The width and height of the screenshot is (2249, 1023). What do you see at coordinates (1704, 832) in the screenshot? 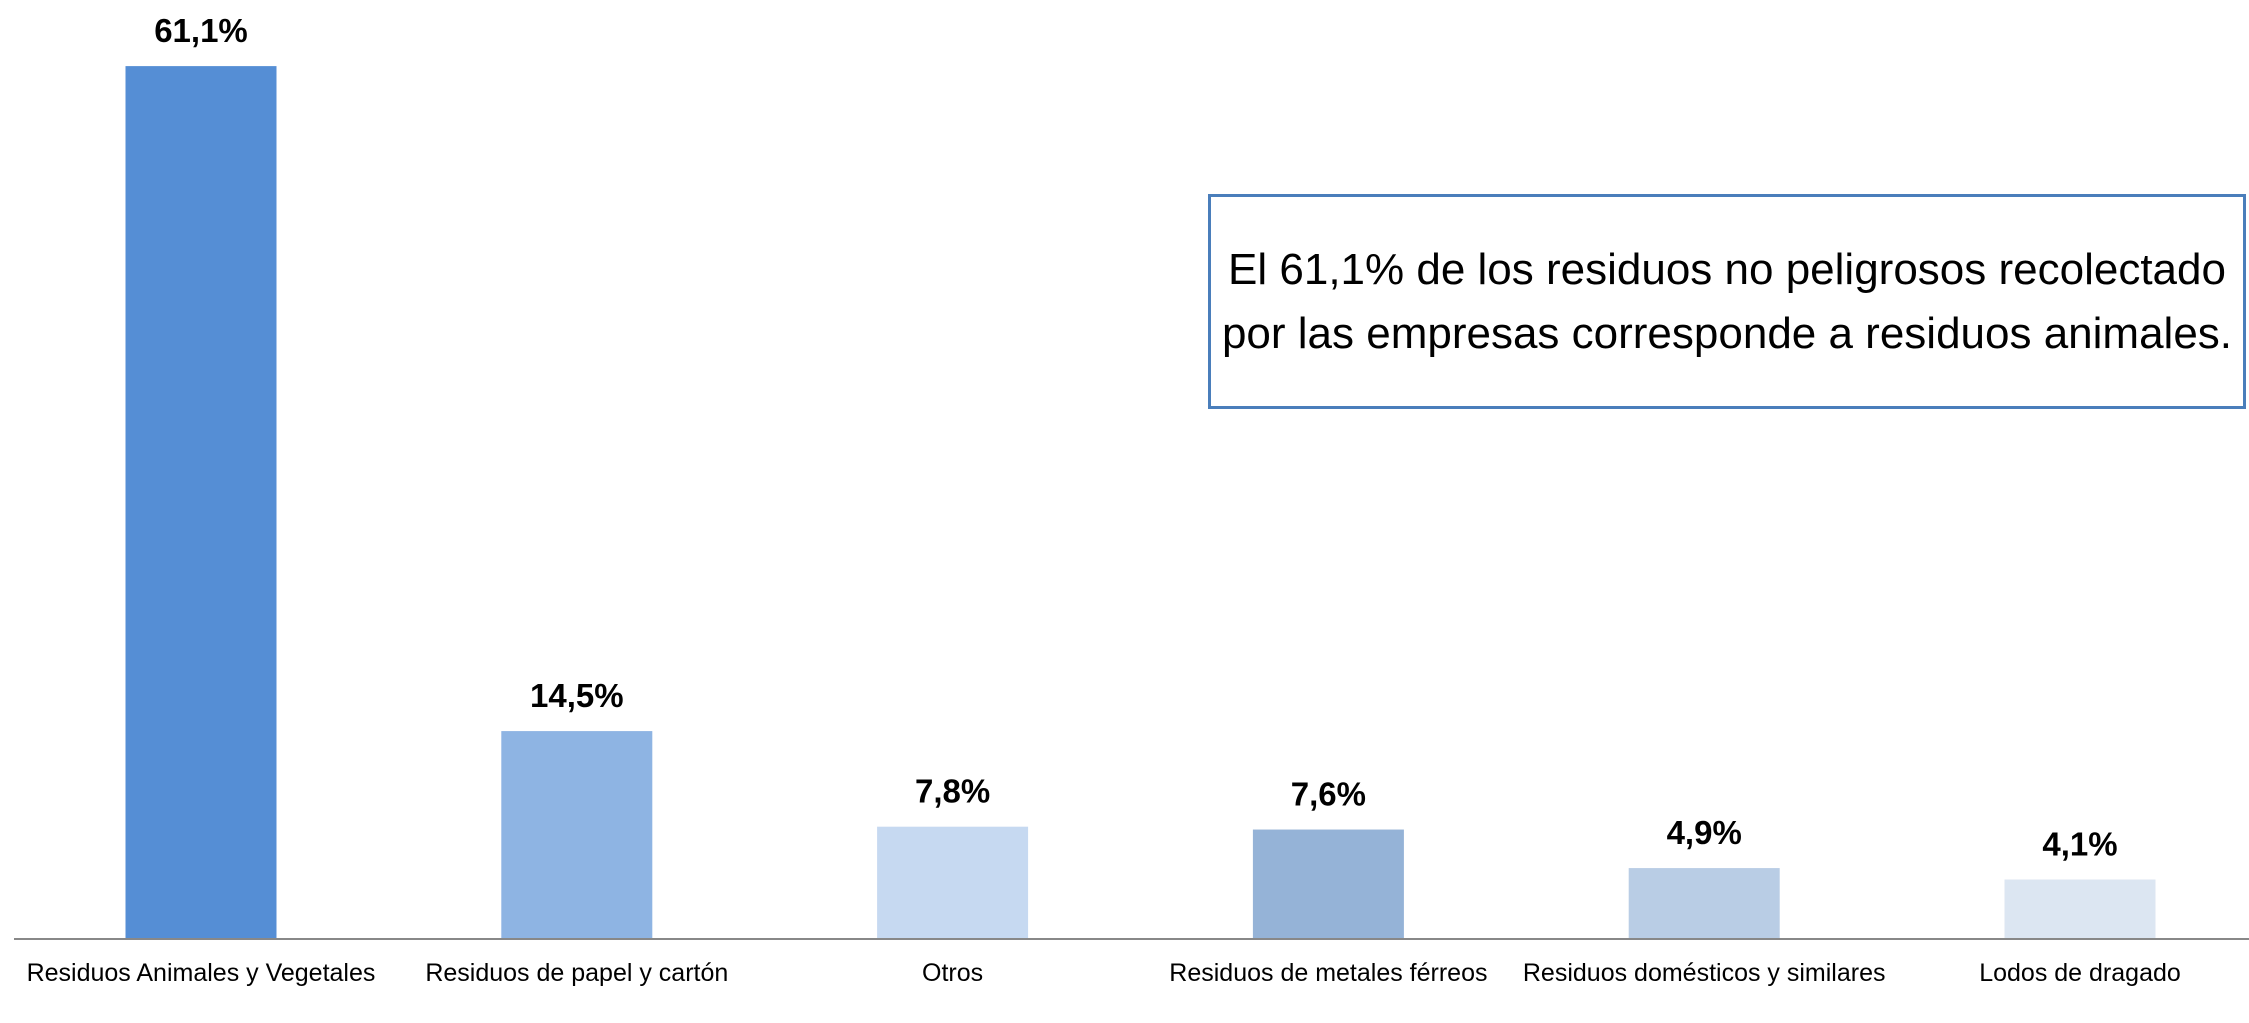
I see `value-label: 4,9%` at bounding box center [1704, 832].